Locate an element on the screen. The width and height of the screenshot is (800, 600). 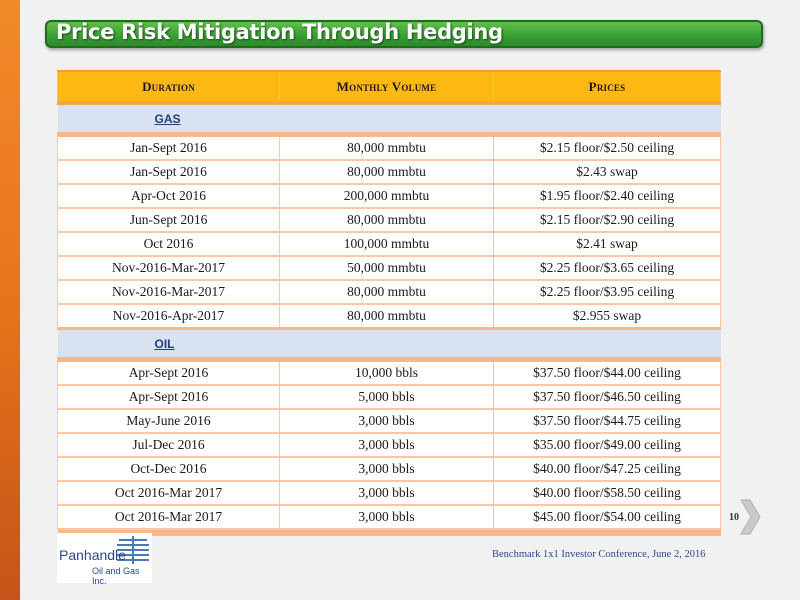
volume-cell: 5,000 bbls is located at coordinates (386, 397).